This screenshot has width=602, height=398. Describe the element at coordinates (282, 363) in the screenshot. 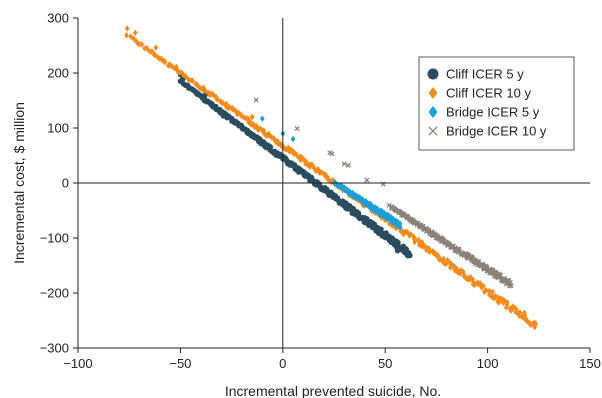

I see `x-tick-label: 0` at that location.